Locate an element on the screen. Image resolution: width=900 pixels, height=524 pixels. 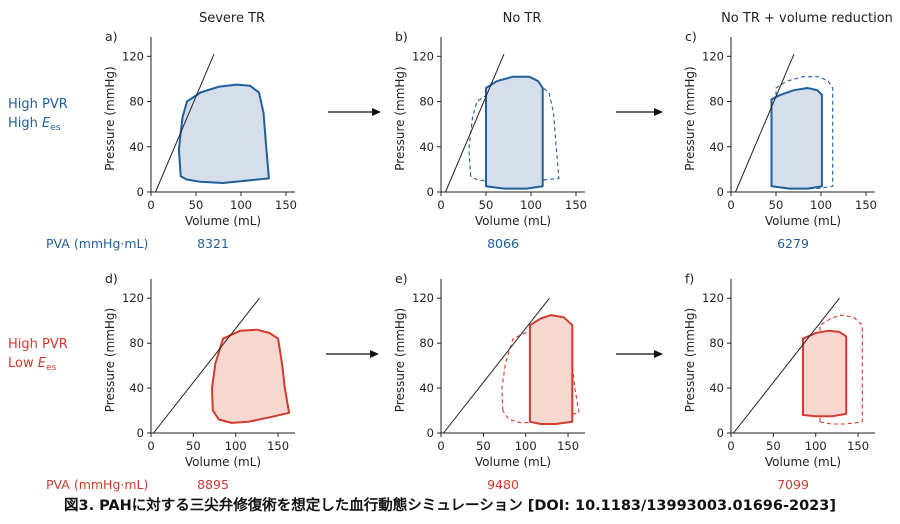
panel-f-xtick-label-100: 100 is located at coordinates (816, 446).